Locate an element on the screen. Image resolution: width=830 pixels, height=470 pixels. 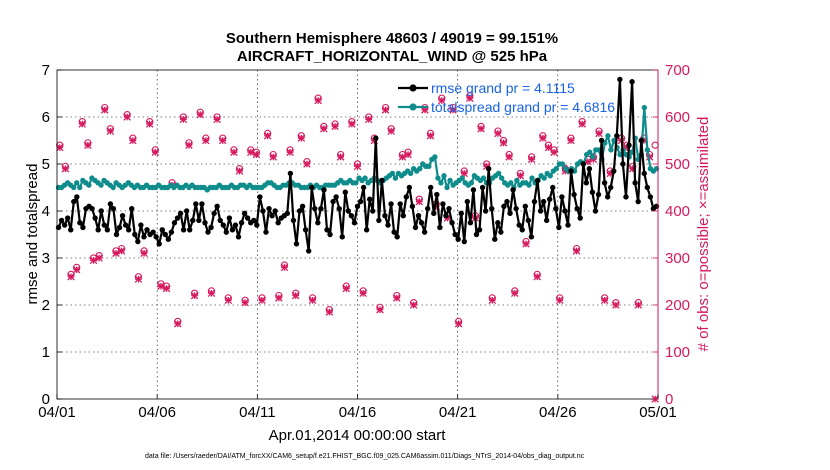
legend-spread-label: totalspread grand pr = 4.6816 is located at coordinates (523, 107).